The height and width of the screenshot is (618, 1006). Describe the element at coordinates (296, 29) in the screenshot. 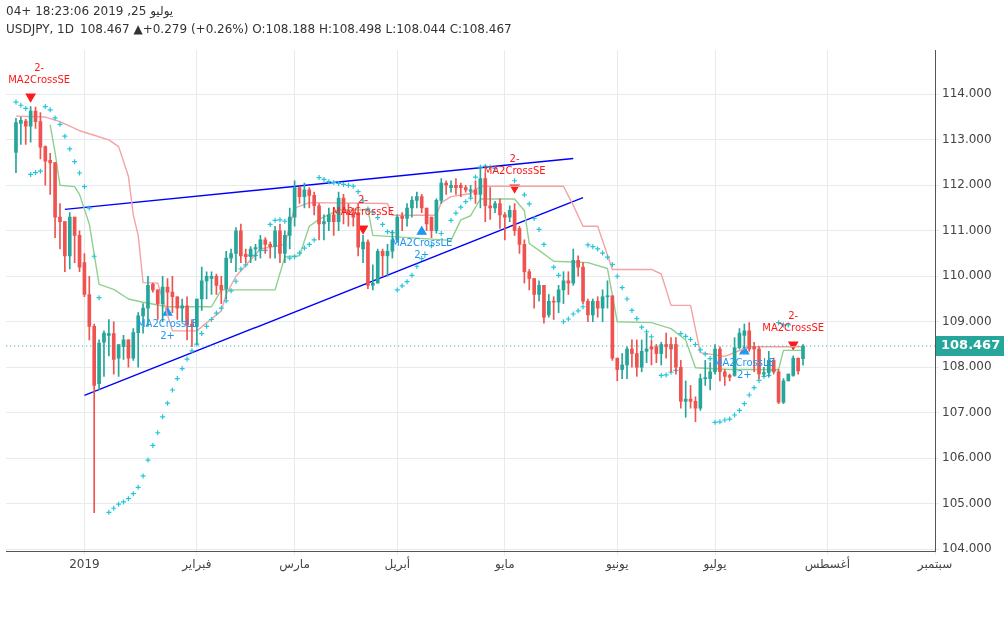

I see `text: 108.467 ▲+0.279 (+0.26%) O:108.188 H:108.498 L:108.044 C:108.467` at that location.